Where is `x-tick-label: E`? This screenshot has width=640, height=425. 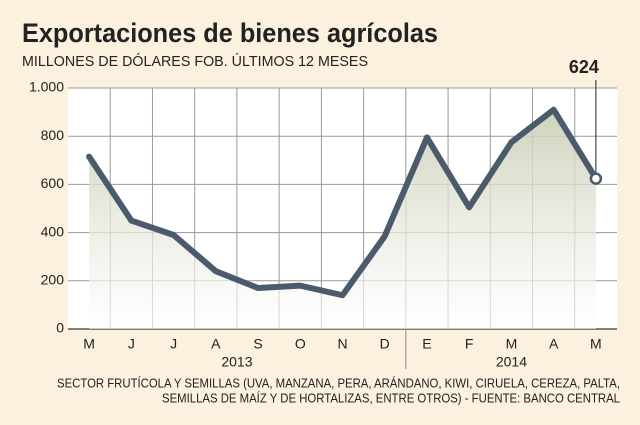
x-tick-label: E is located at coordinates (426, 344).